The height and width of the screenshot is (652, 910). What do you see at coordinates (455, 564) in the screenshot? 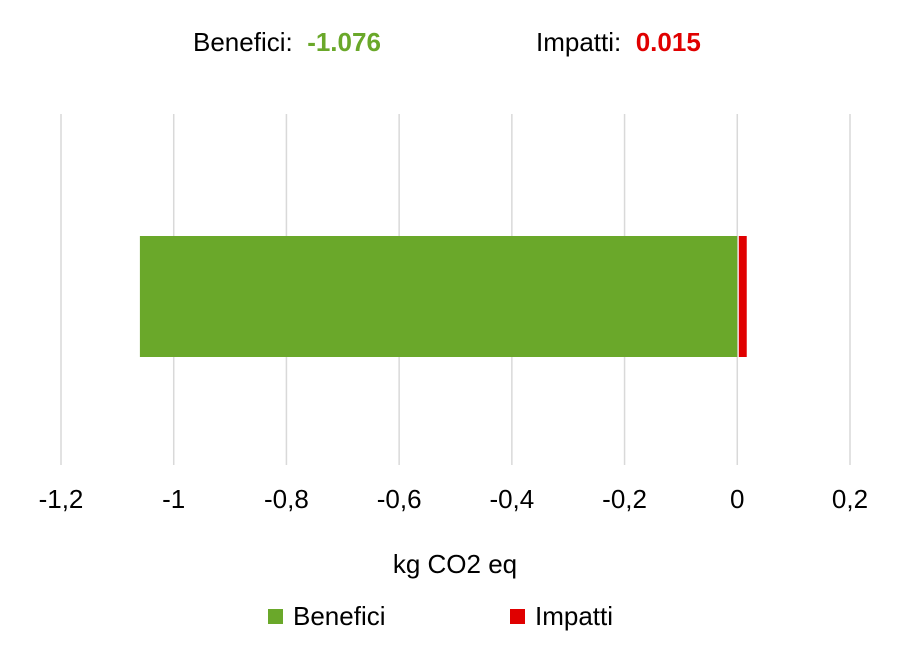
I see `x-axis-title: kg CO2 eq` at bounding box center [455, 564].